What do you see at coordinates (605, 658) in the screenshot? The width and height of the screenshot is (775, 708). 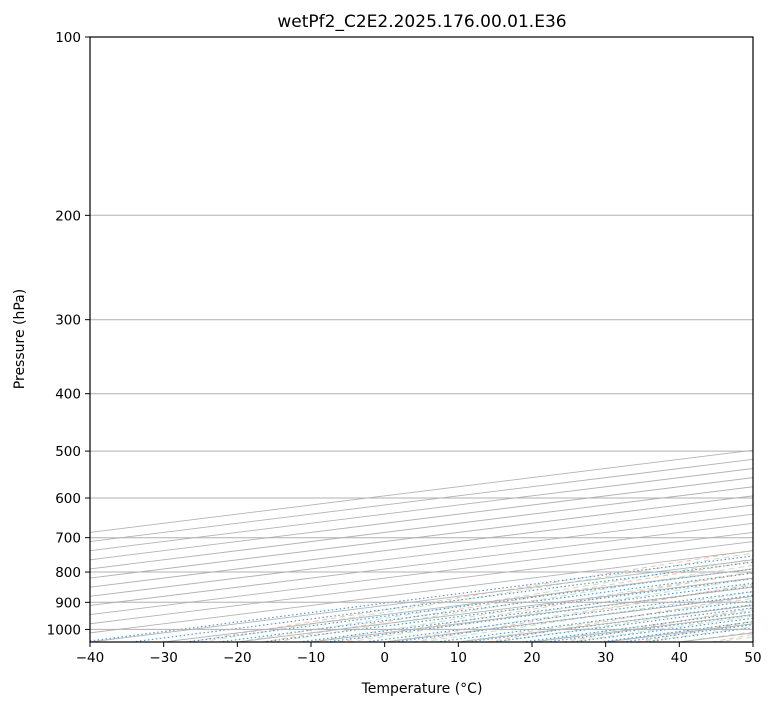 I see `x-tick-label: 30` at bounding box center [605, 658].